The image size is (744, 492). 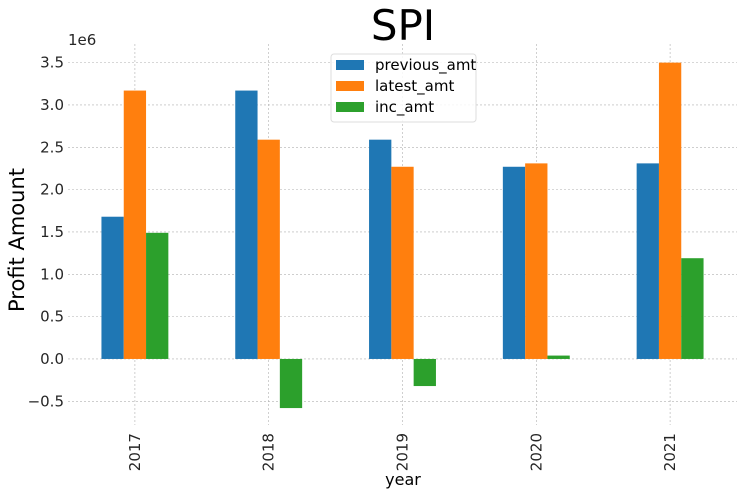 I want to click on y-tick-label: 2.0, so click(x=52, y=190).